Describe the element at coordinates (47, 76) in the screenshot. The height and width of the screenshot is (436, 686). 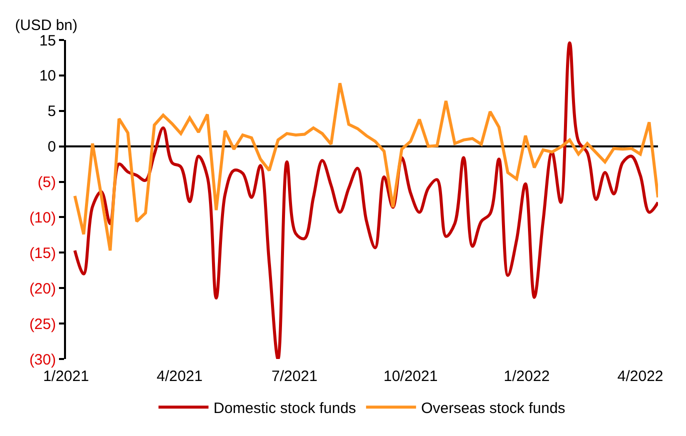
I see `y-tick-label: 10` at that location.